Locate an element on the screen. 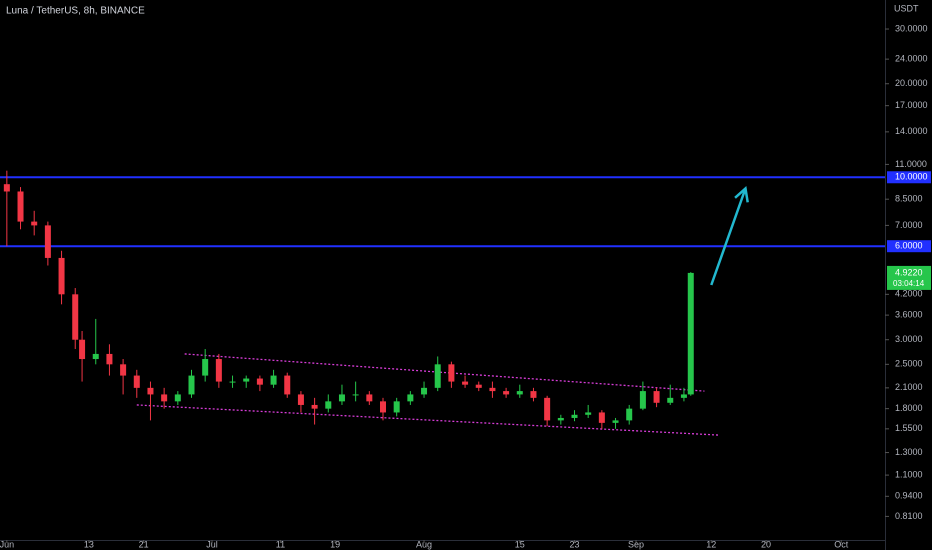 The image size is (932, 550). x-tick-label: Jun is located at coordinates (7, 544).